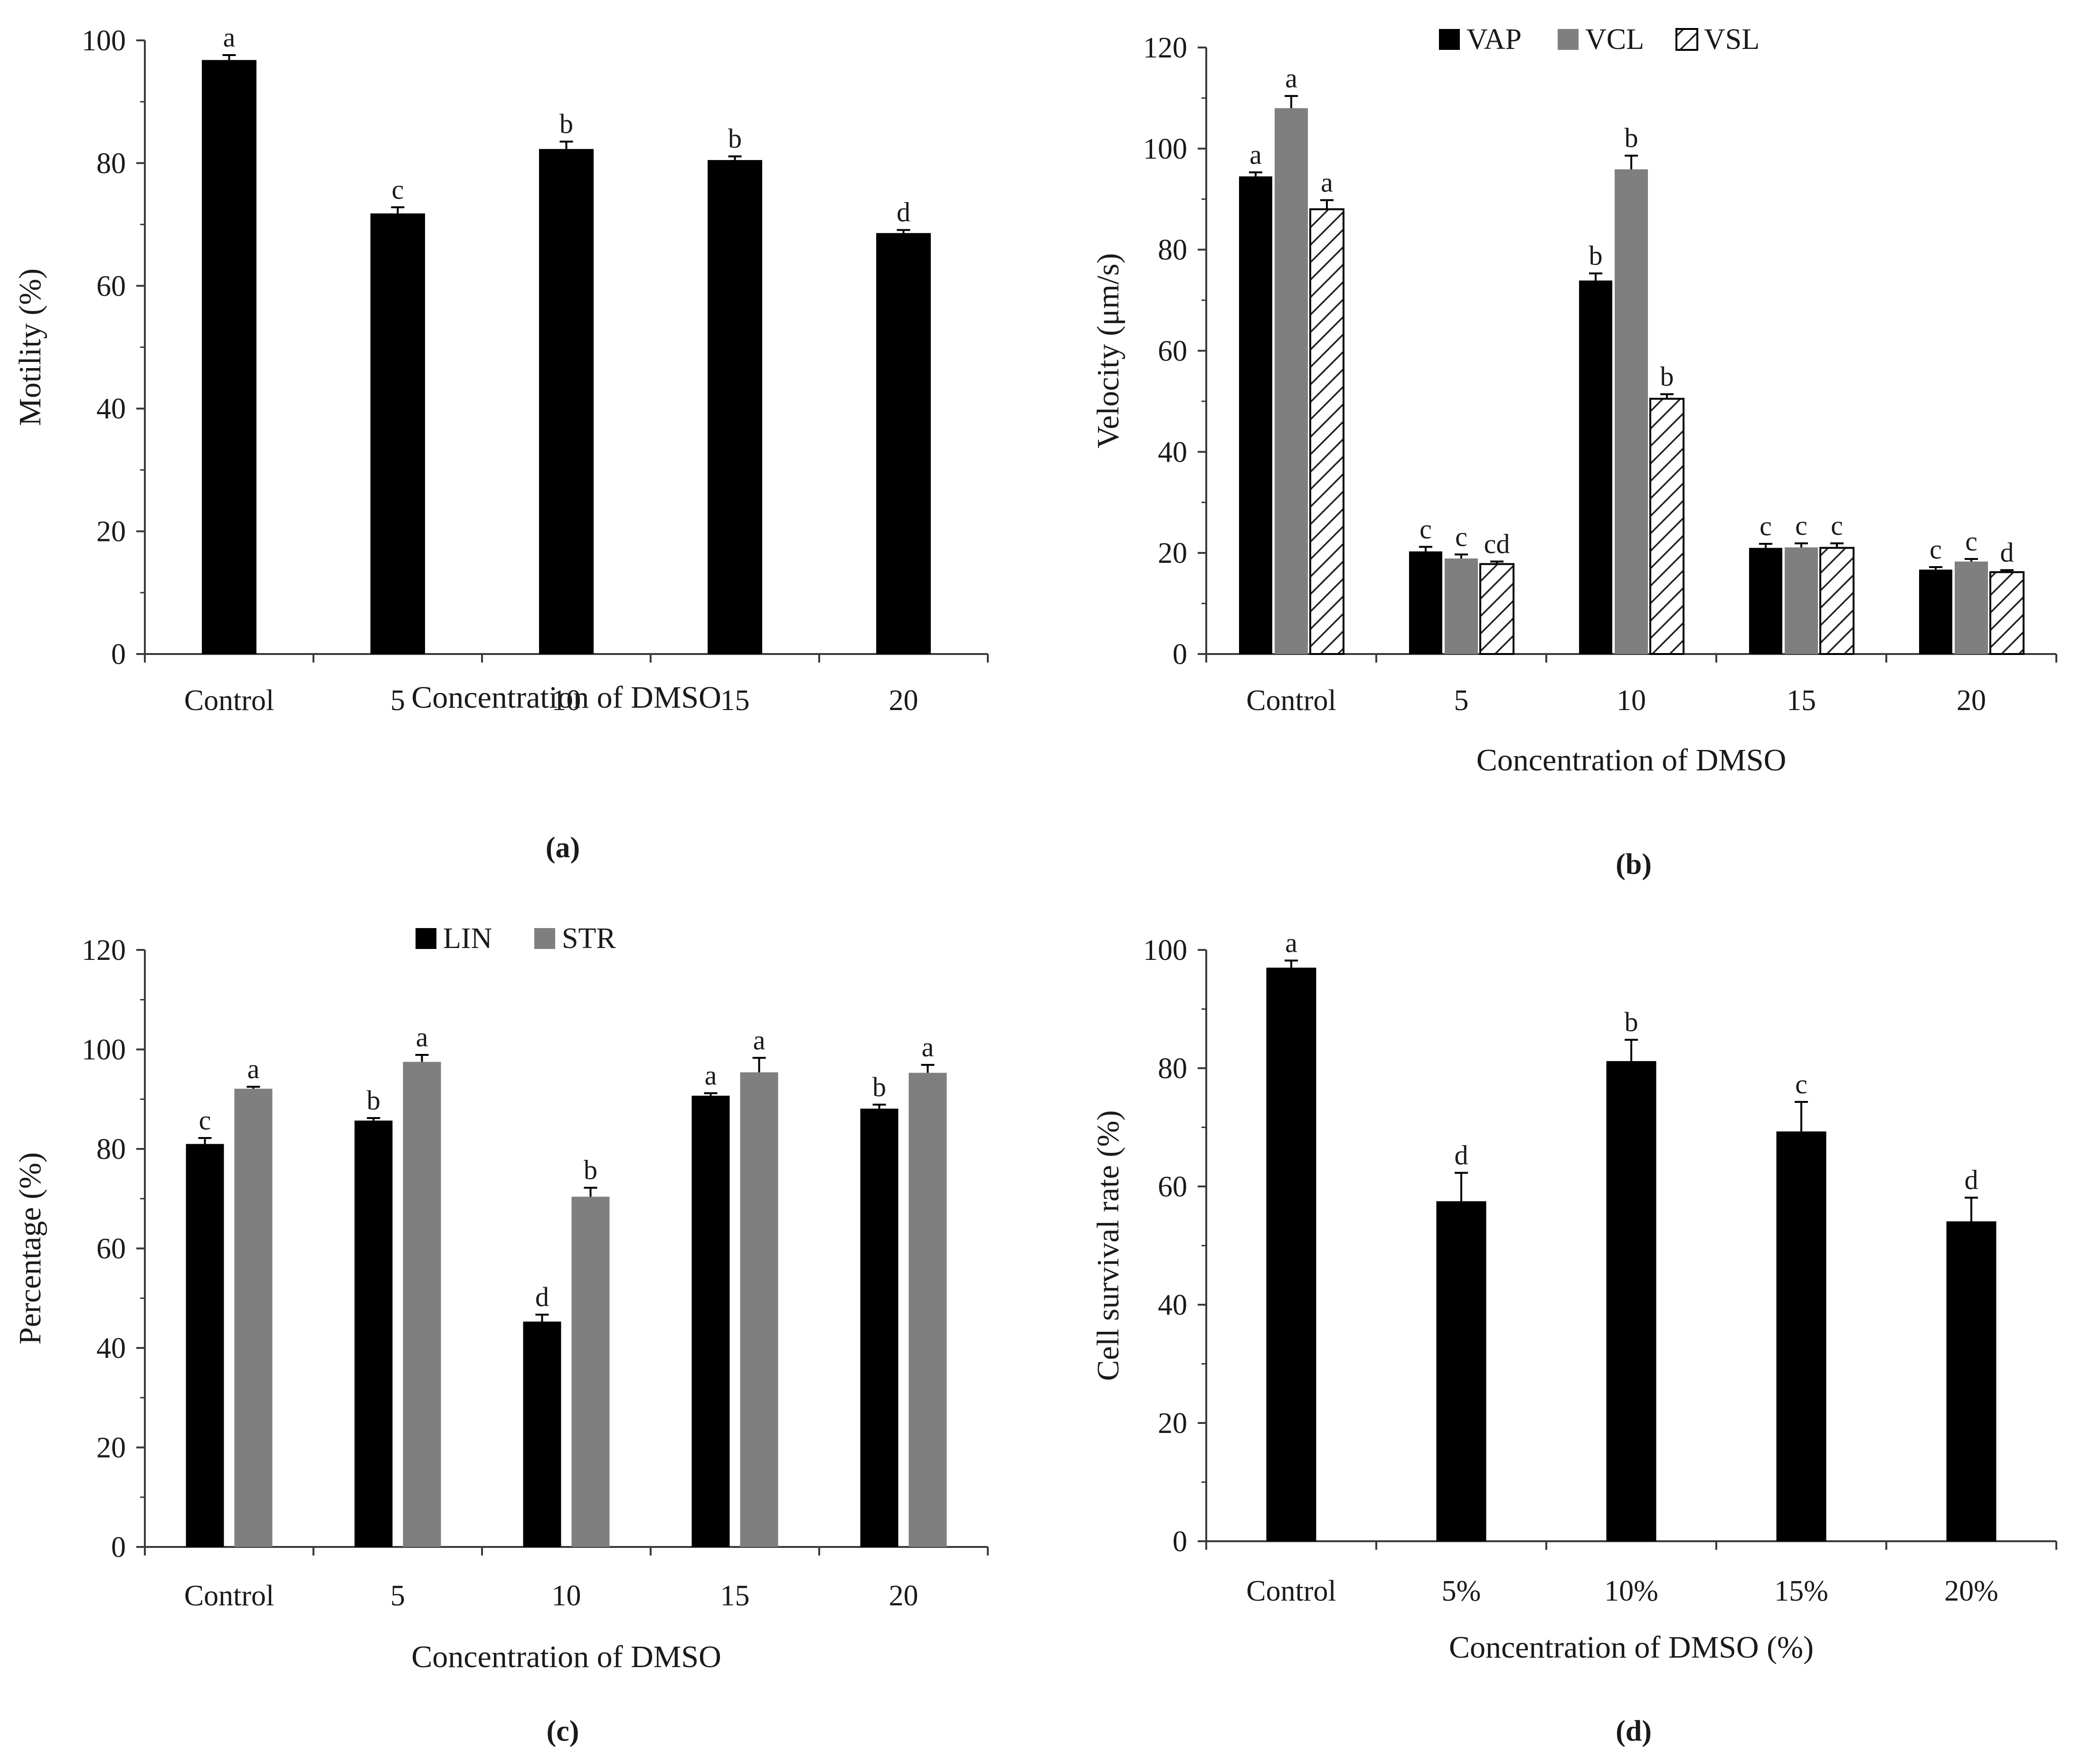 This screenshot has width=2091, height=1764. Describe the element at coordinates (1686, 39) in the screenshot. I see `legend-swatch-vsl` at that location.